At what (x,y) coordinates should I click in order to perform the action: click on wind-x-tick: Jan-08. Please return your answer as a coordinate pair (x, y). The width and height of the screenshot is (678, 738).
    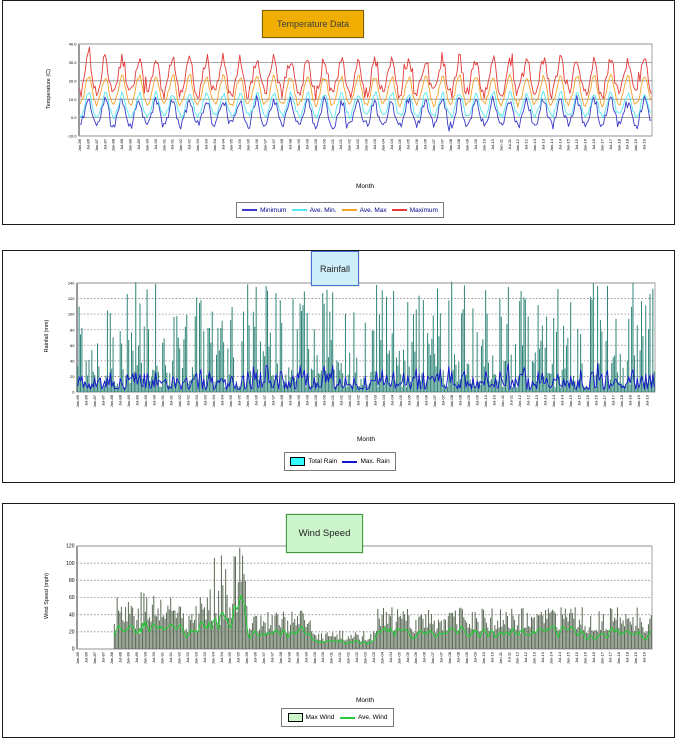
    Looking at the image, I should click on (449, 657).